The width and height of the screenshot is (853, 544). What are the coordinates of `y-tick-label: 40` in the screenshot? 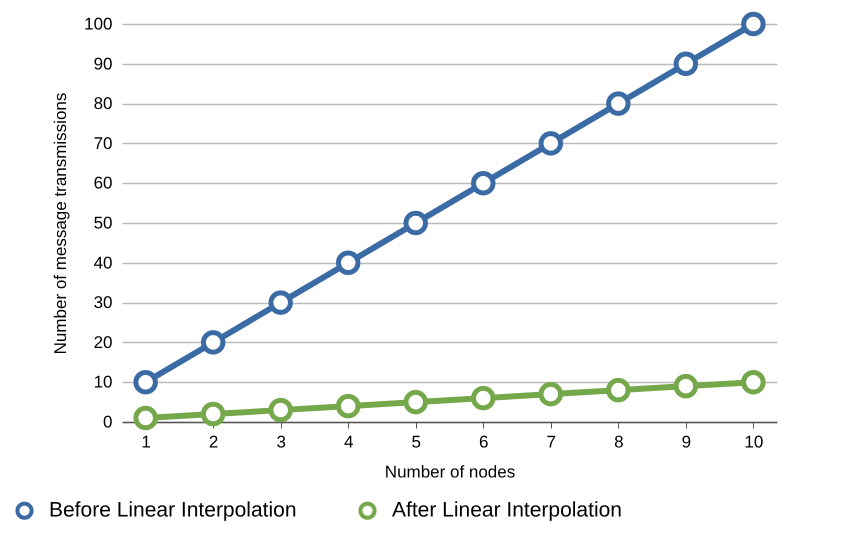 It's located at (103, 262).